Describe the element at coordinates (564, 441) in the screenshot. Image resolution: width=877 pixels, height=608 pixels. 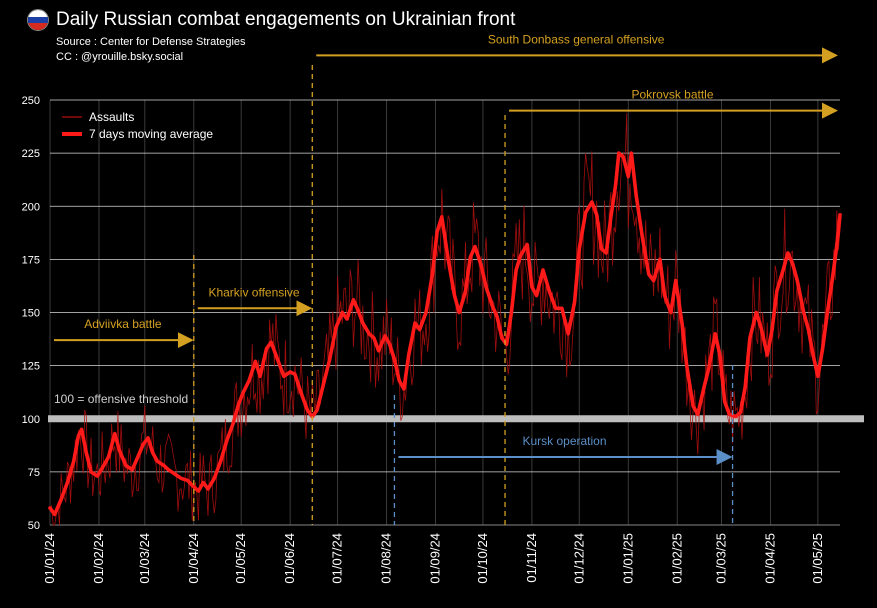
I see `annotation-label: Kursk operation` at that location.